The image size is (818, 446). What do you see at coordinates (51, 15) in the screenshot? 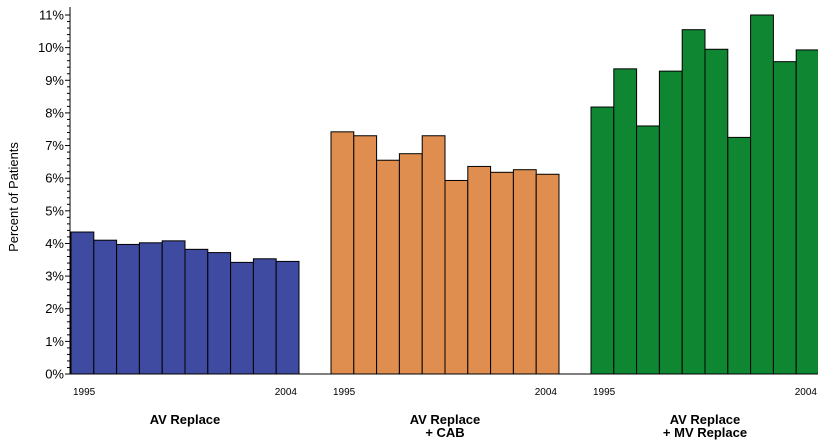
I see `y-tick-label: 11%` at bounding box center [51, 15].